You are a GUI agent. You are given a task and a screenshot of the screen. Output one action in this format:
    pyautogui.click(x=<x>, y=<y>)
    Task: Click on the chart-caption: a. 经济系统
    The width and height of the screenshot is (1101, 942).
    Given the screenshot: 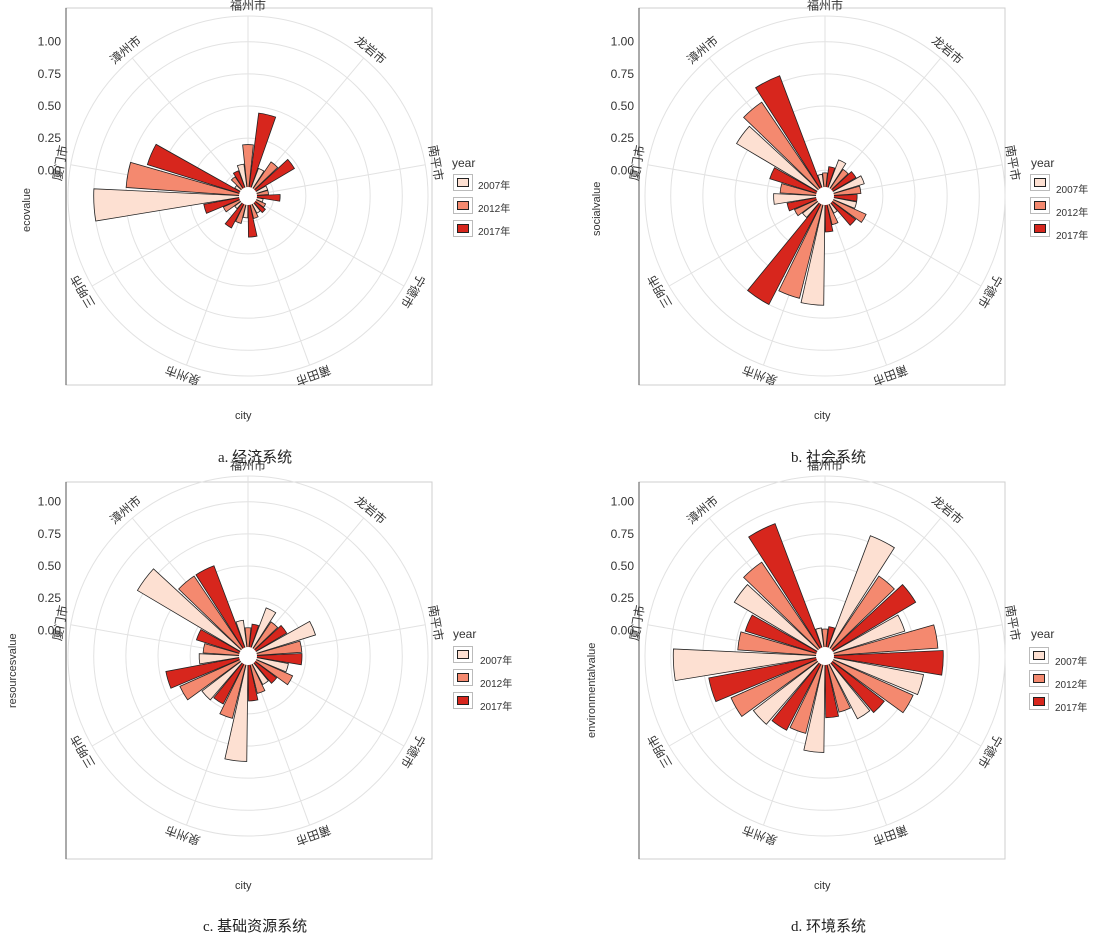 What is the action you would take?
    pyautogui.click(x=255, y=458)
    